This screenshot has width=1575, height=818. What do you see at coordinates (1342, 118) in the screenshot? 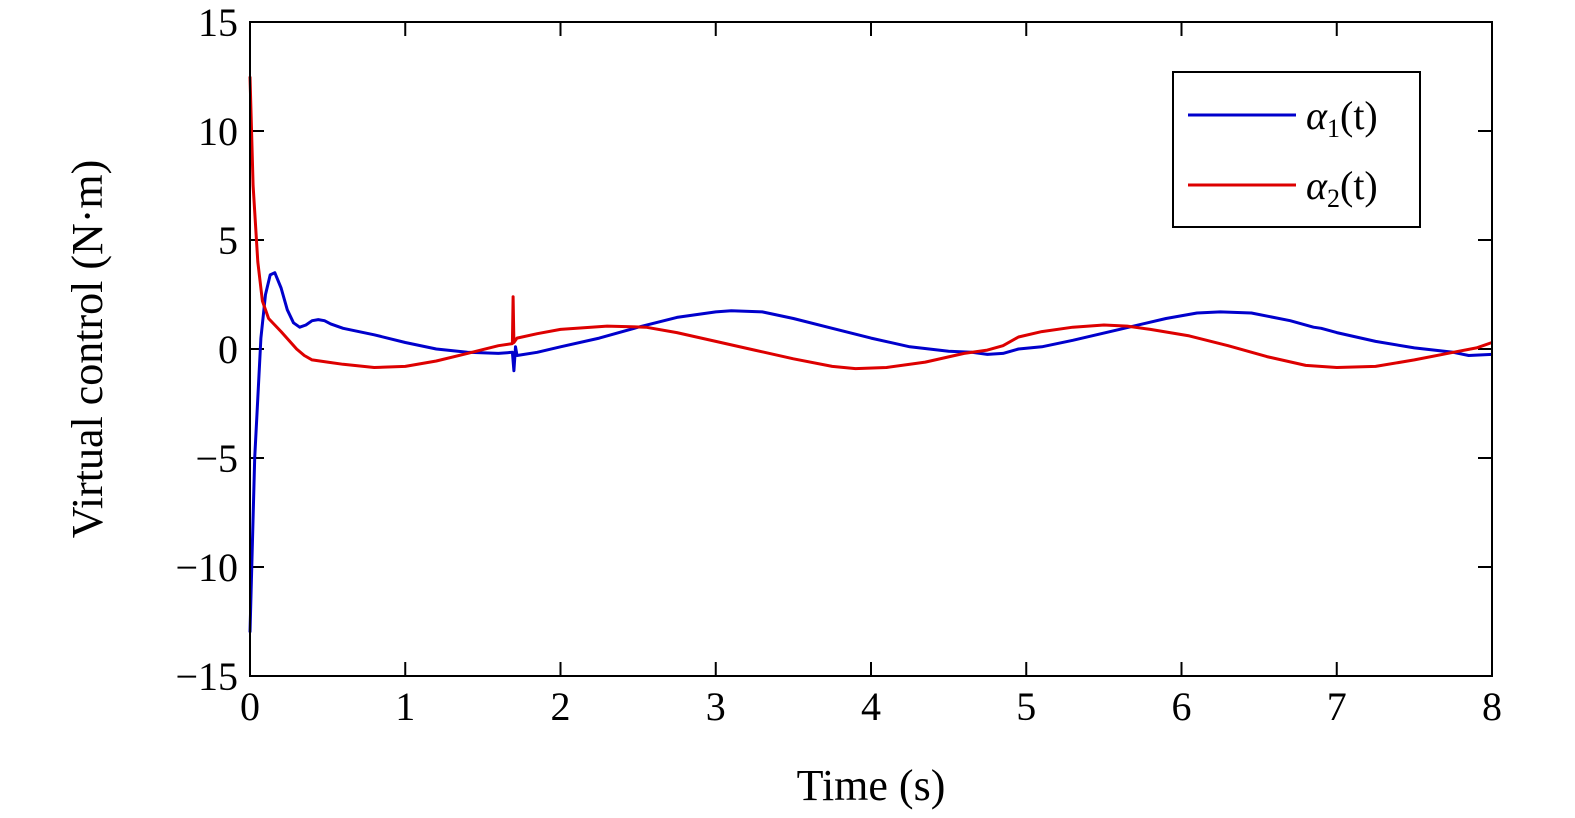
I see `legend-label-1: α1(t)` at bounding box center [1342, 118].